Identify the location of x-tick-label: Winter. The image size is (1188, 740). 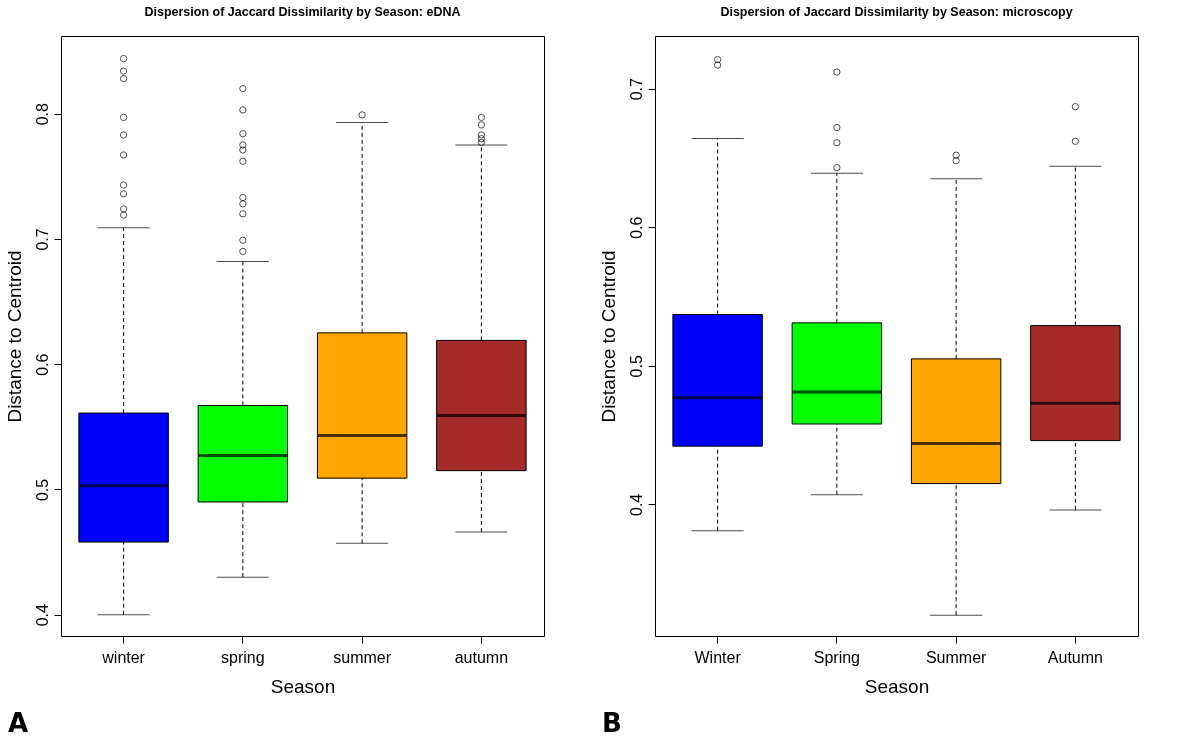
(718, 657).